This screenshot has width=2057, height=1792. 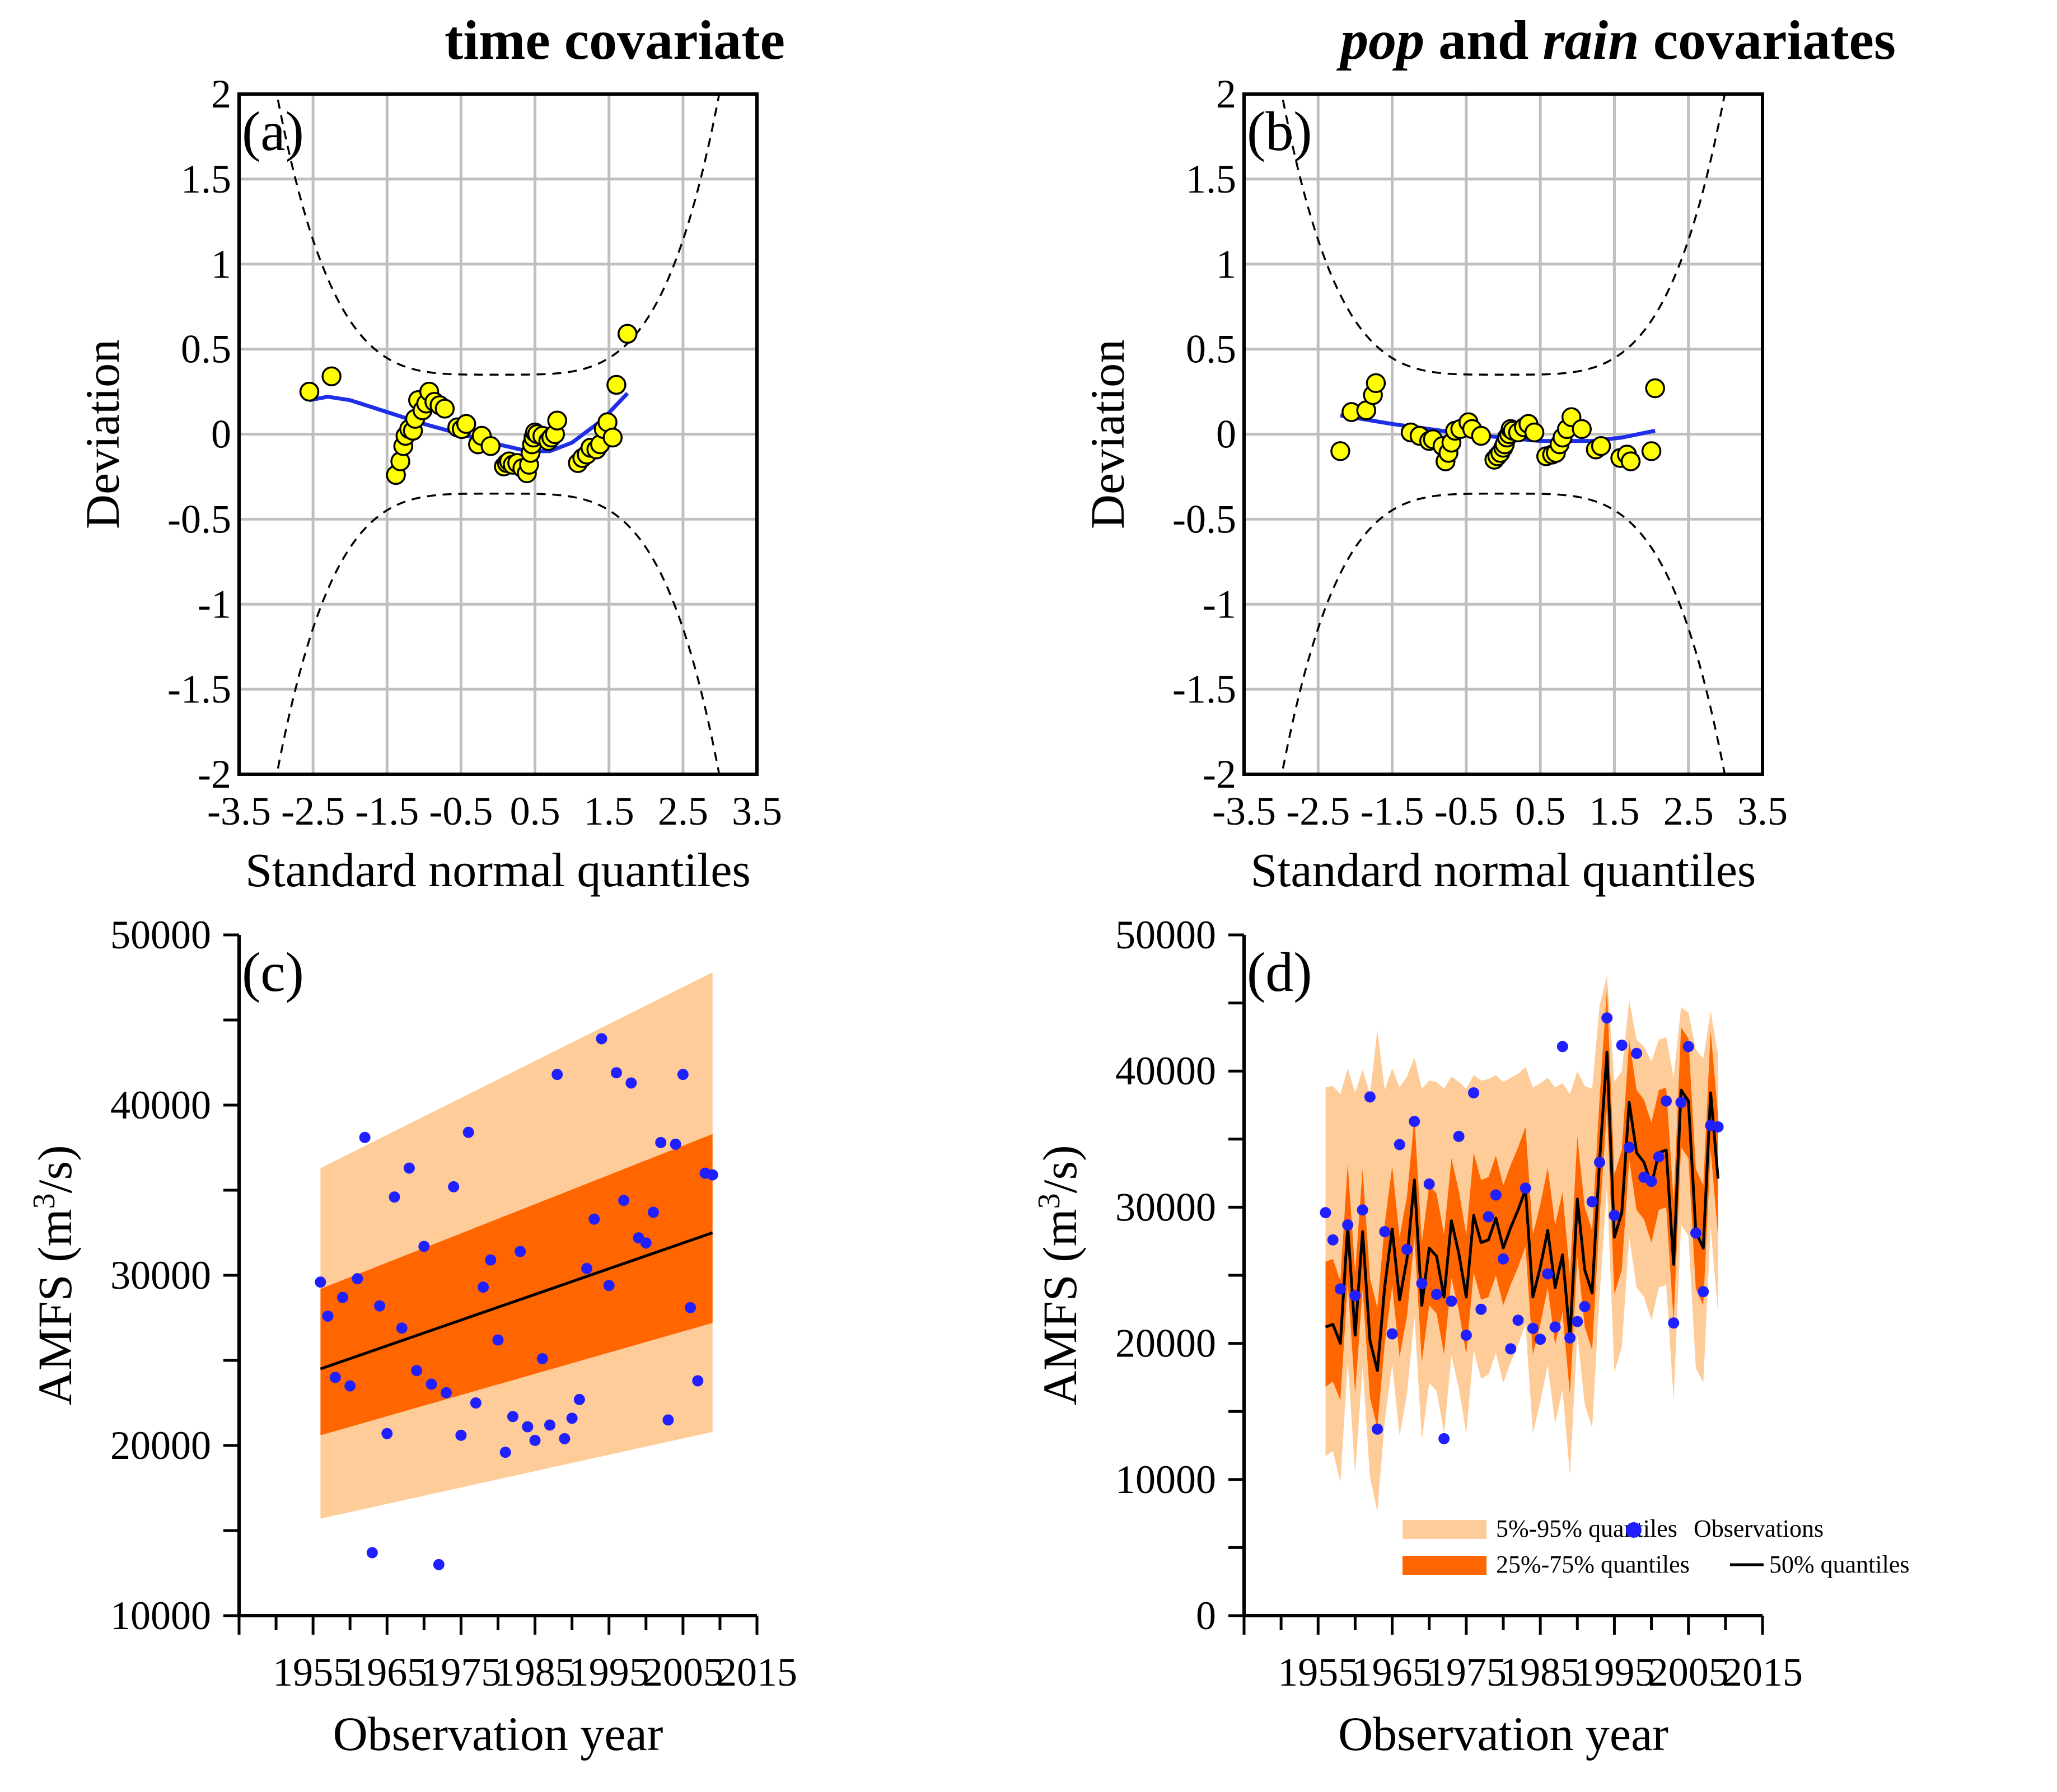 What do you see at coordinates (1165, 935) in the screenshot?
I see `y-tick-label: 50000` at bounding box center [1165, 935].